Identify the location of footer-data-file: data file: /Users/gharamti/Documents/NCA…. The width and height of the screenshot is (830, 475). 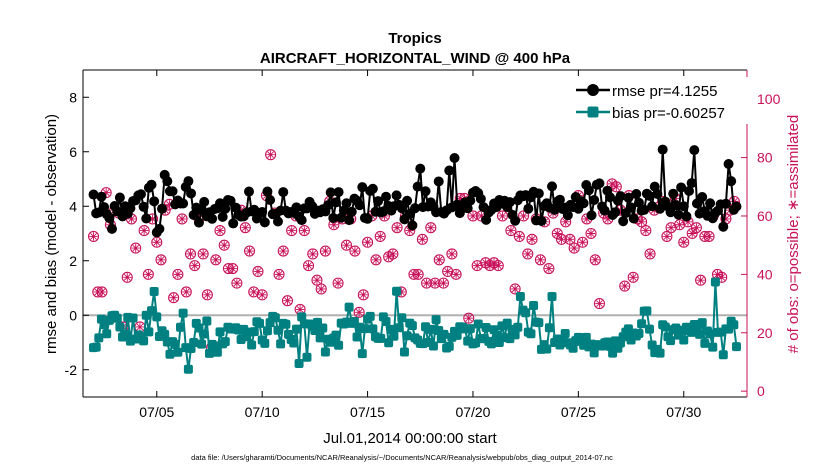
(402, 457).